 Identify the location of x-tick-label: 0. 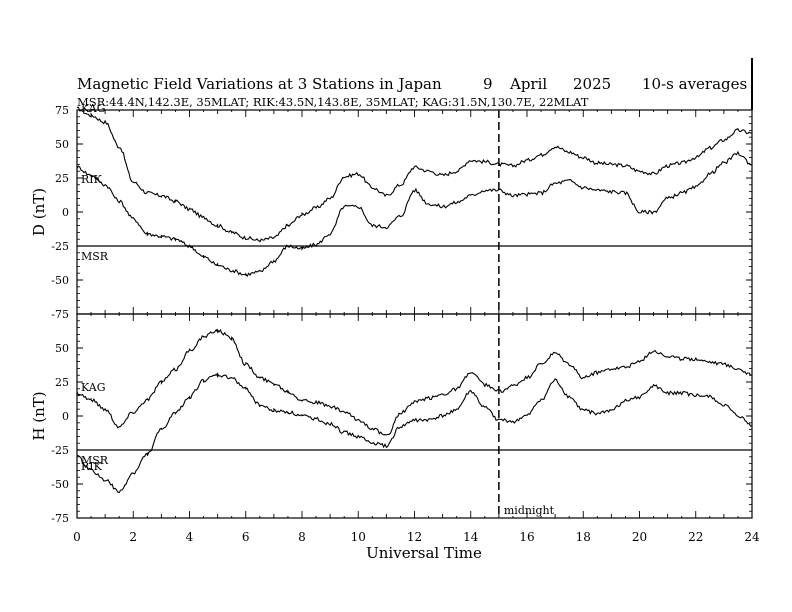
(77, 537).